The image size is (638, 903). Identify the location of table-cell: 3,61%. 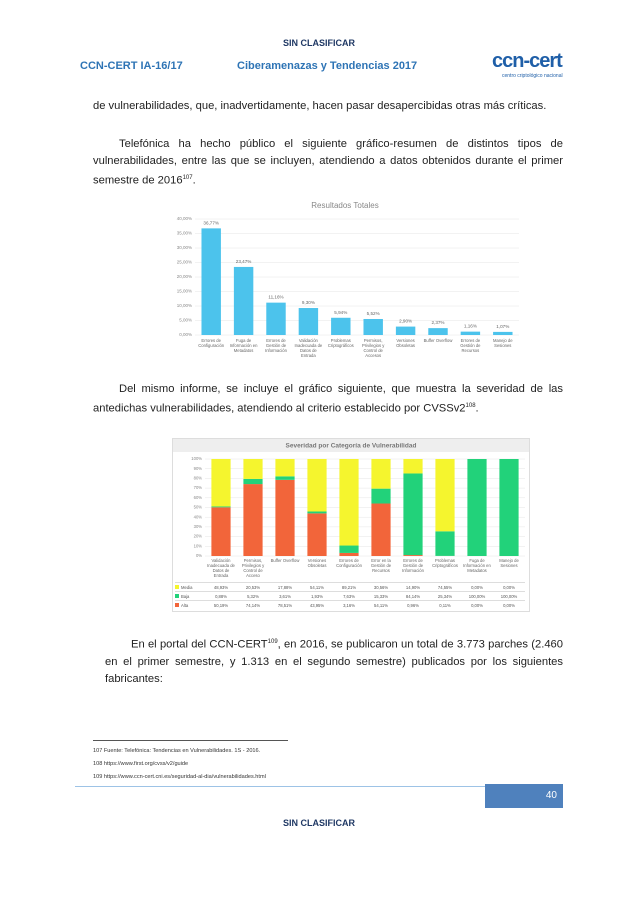
(285, 596).